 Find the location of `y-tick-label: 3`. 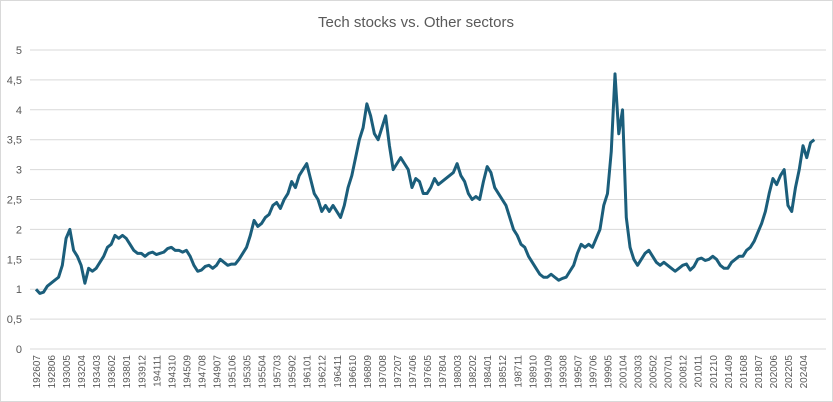

y-tick-label: 3 is located at coordinates (19, 171).